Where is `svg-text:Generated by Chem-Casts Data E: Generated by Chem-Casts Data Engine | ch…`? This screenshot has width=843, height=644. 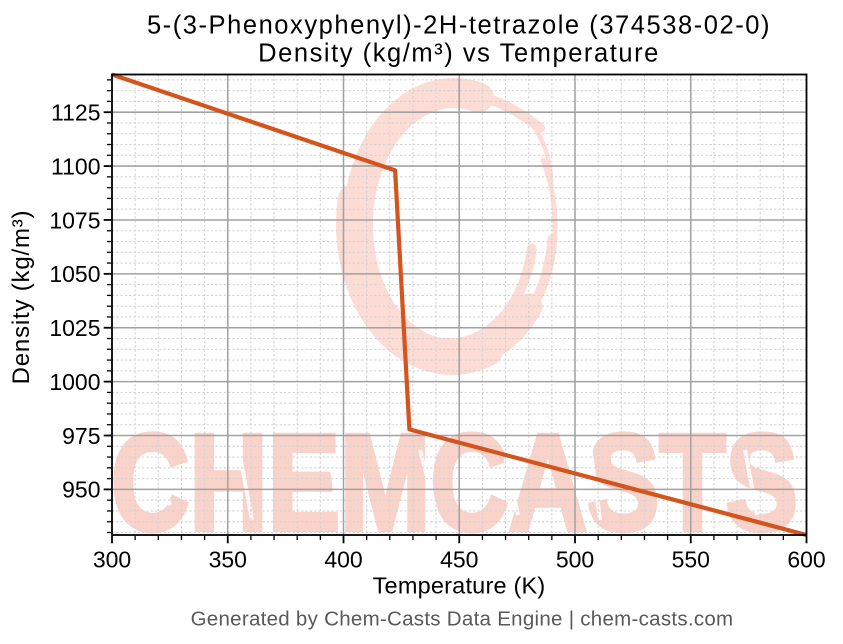 svg-text:Generated by Chem-Casts Data E: Generated by Chem-Casts Data Engine | ch… is located at coordinates (462, 619).